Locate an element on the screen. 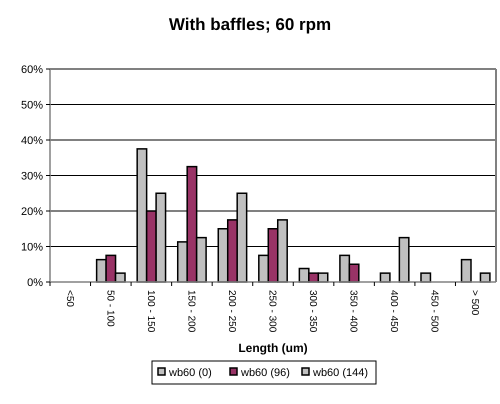 The image size is (500, 404). y-tick-label: 20% is located at coordinates (32, 212).